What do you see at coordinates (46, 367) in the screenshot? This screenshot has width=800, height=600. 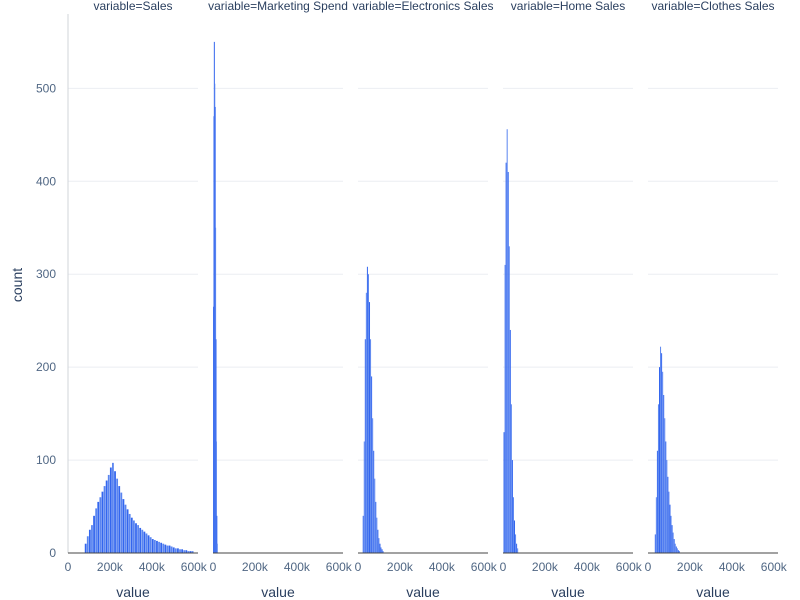 I see `y-tick-label: 200` at bounding box center [46, 367].